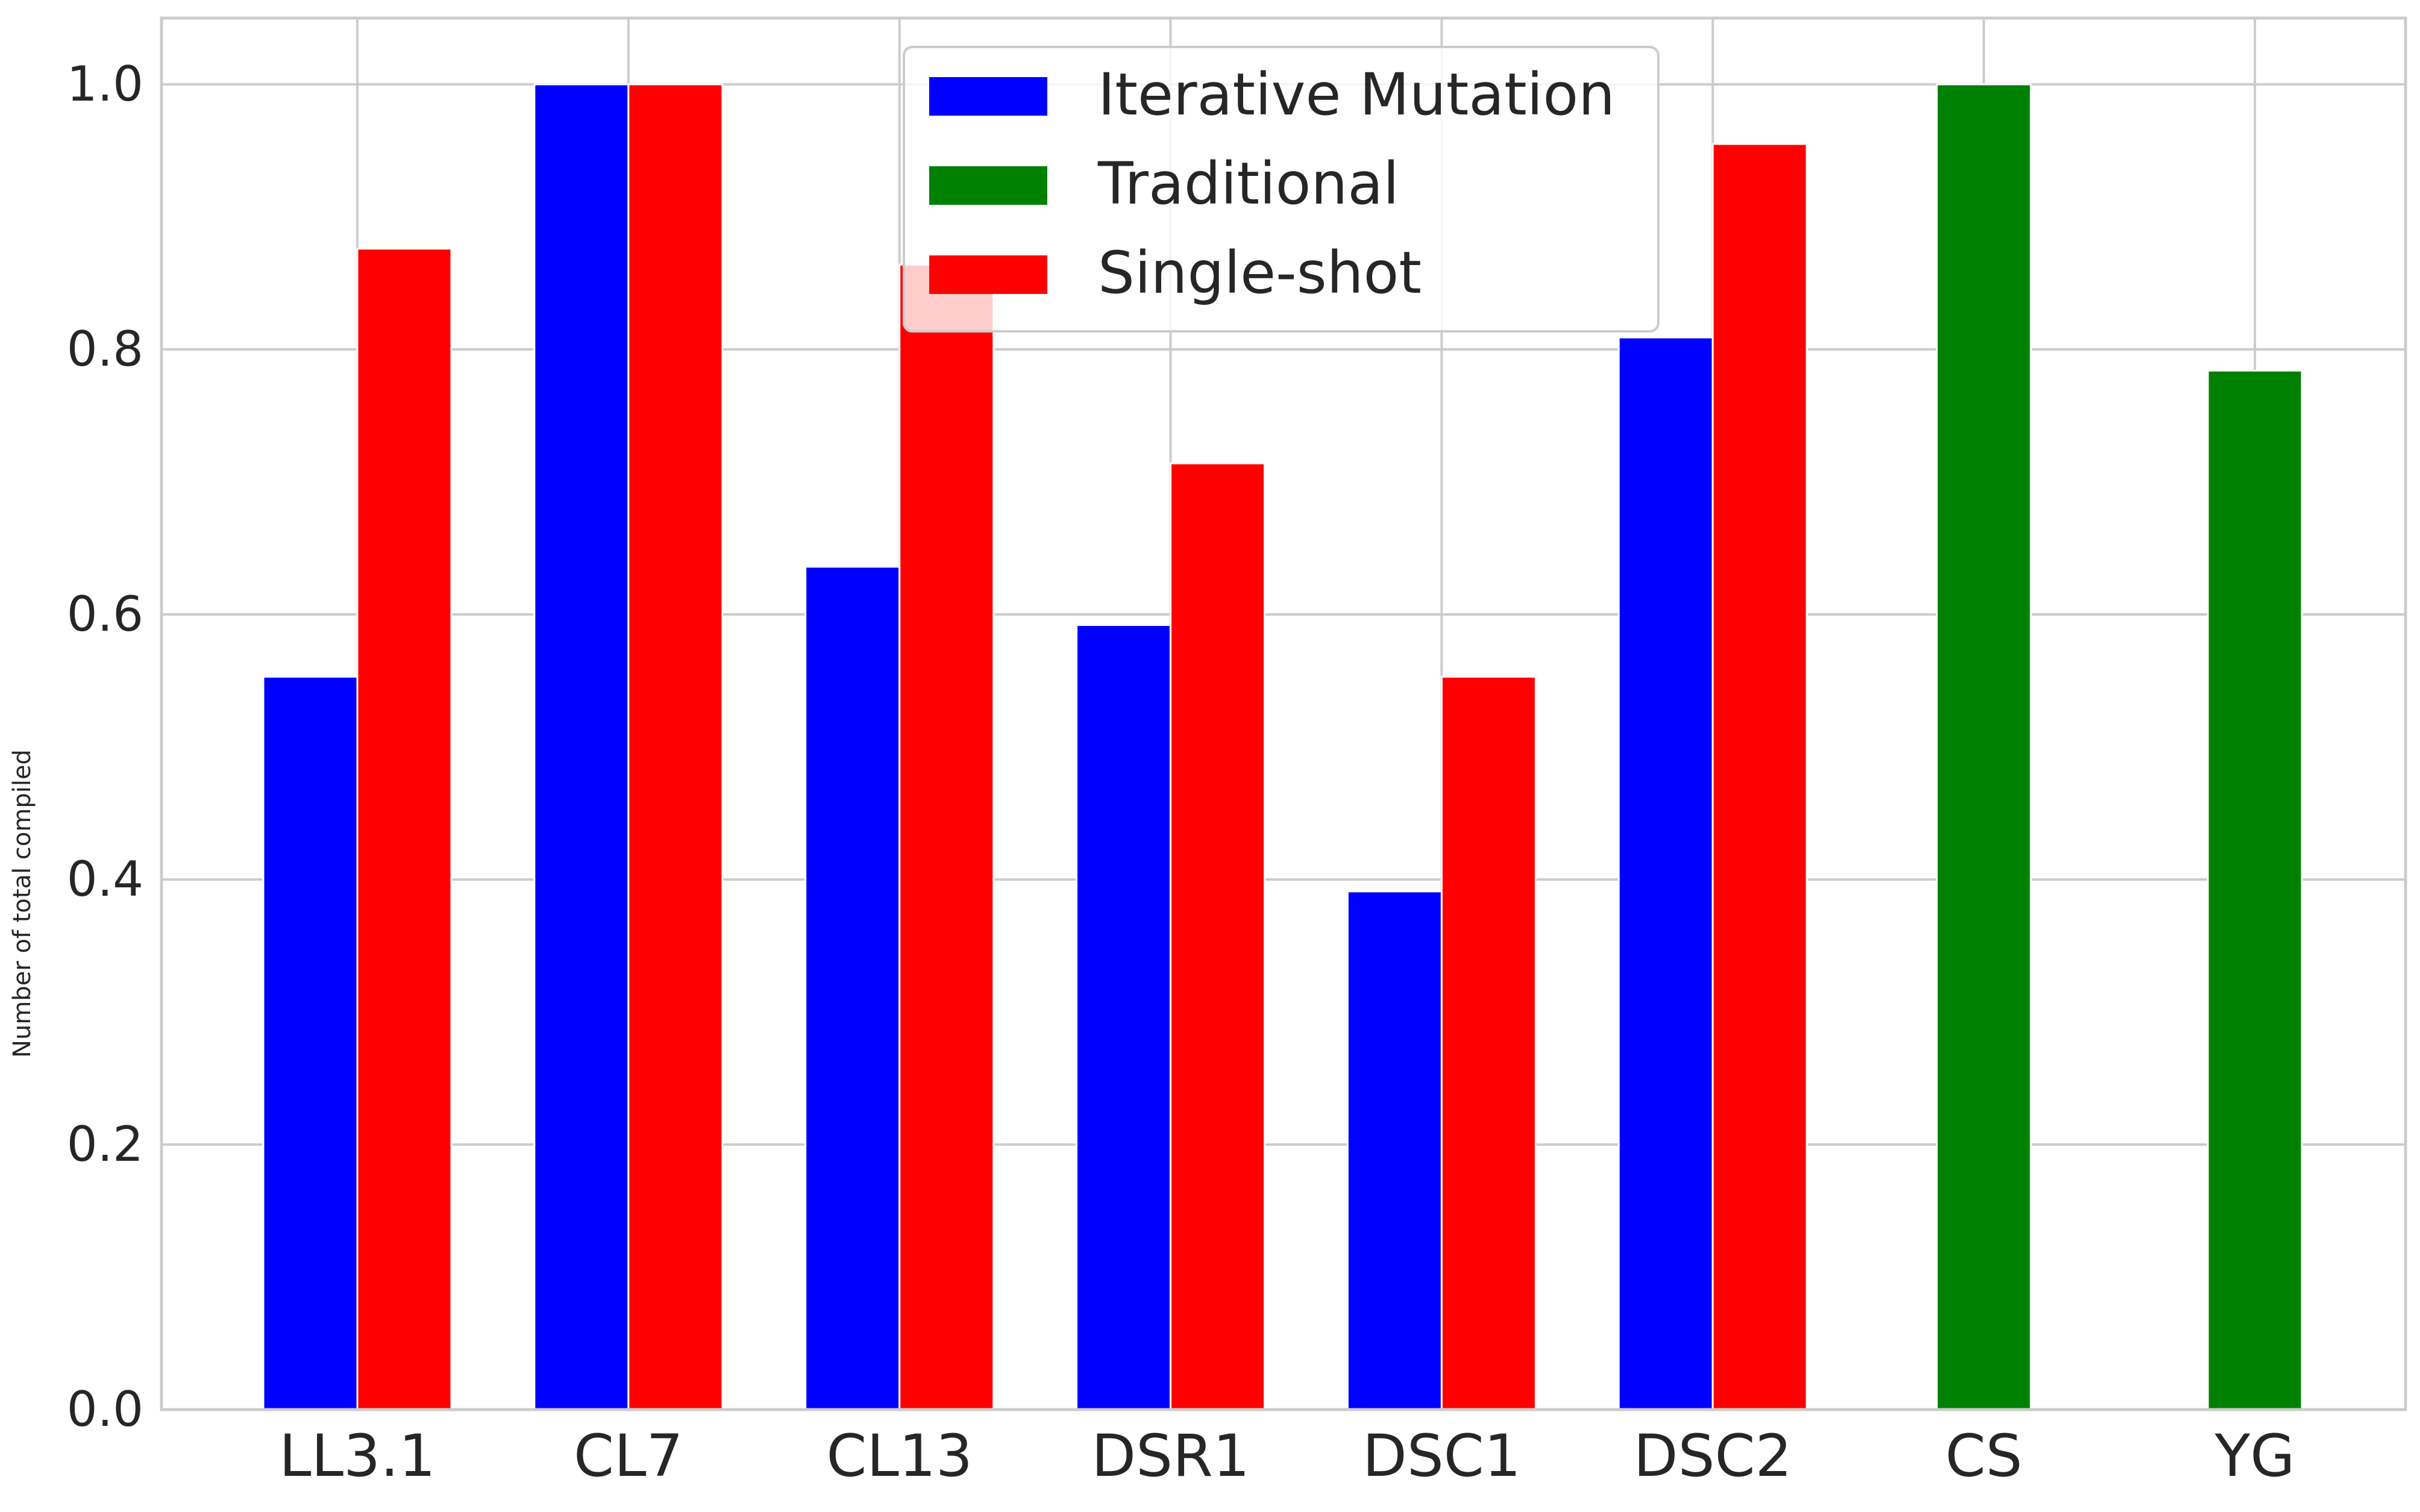 This screenshot has width=2420, height=1512. I want to click on x-tick-label: DSC2, so click(1713, 1456).